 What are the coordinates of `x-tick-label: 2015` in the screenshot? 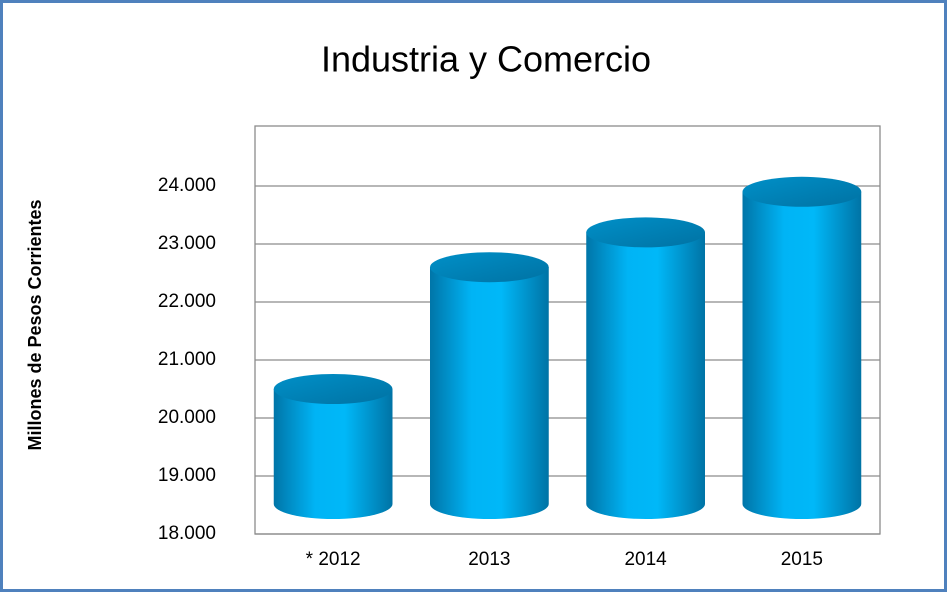 It's located at (802, 559).